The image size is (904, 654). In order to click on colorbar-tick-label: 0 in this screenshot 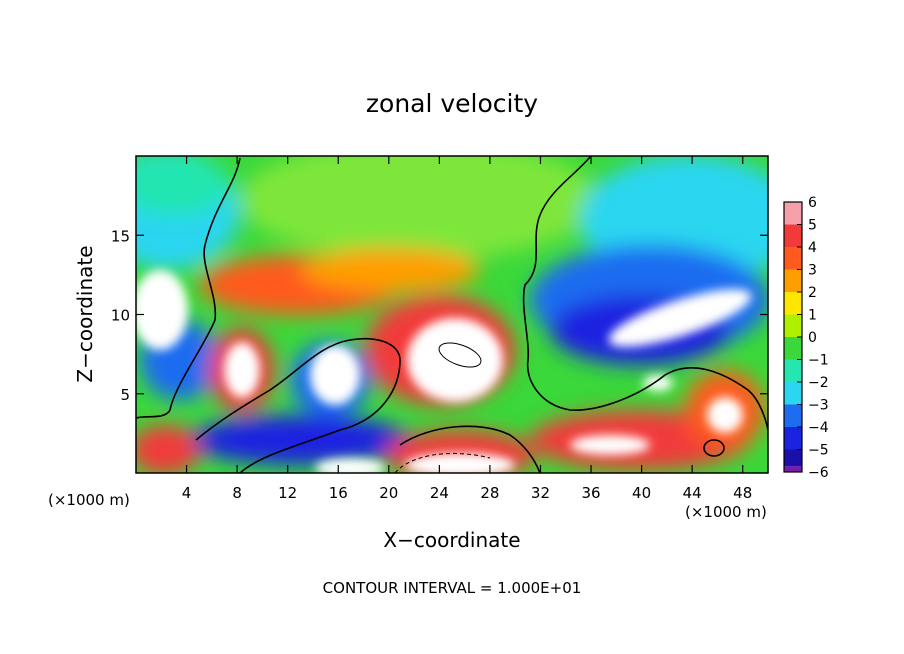, I will do `click(812, 338)`.